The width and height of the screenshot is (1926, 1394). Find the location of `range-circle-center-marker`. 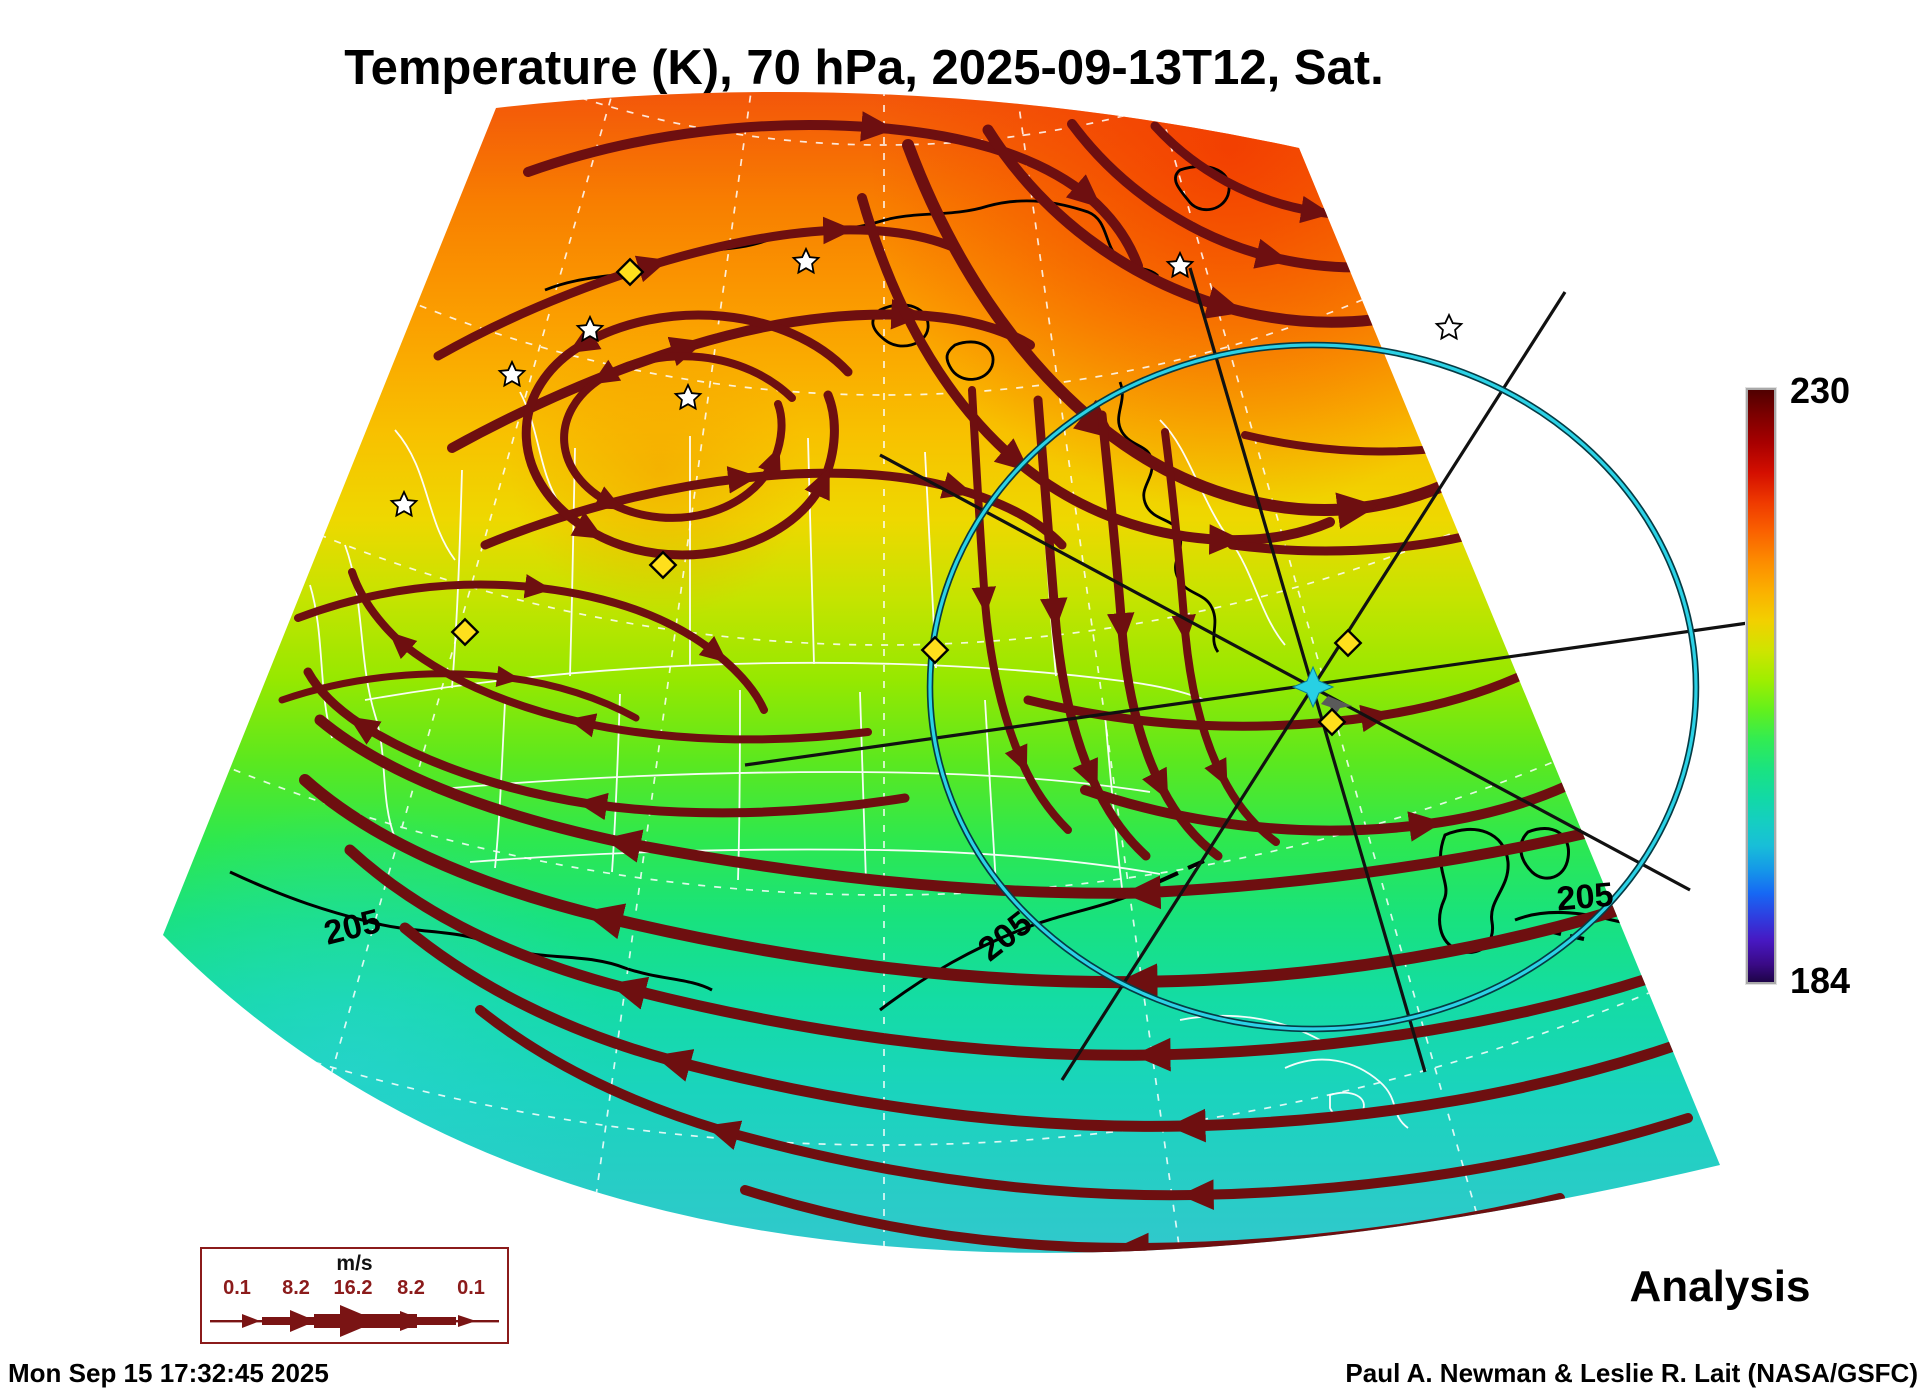

range-circle-center-marker is located at coordinates (1313, 687).